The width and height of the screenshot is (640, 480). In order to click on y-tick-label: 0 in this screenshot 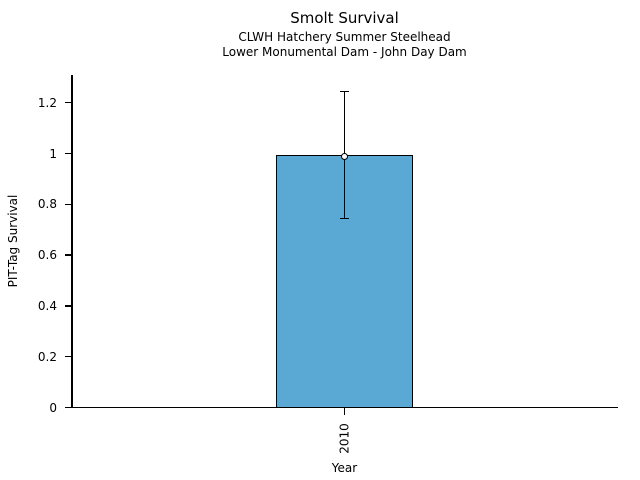, I will do `click(53, 407)`.